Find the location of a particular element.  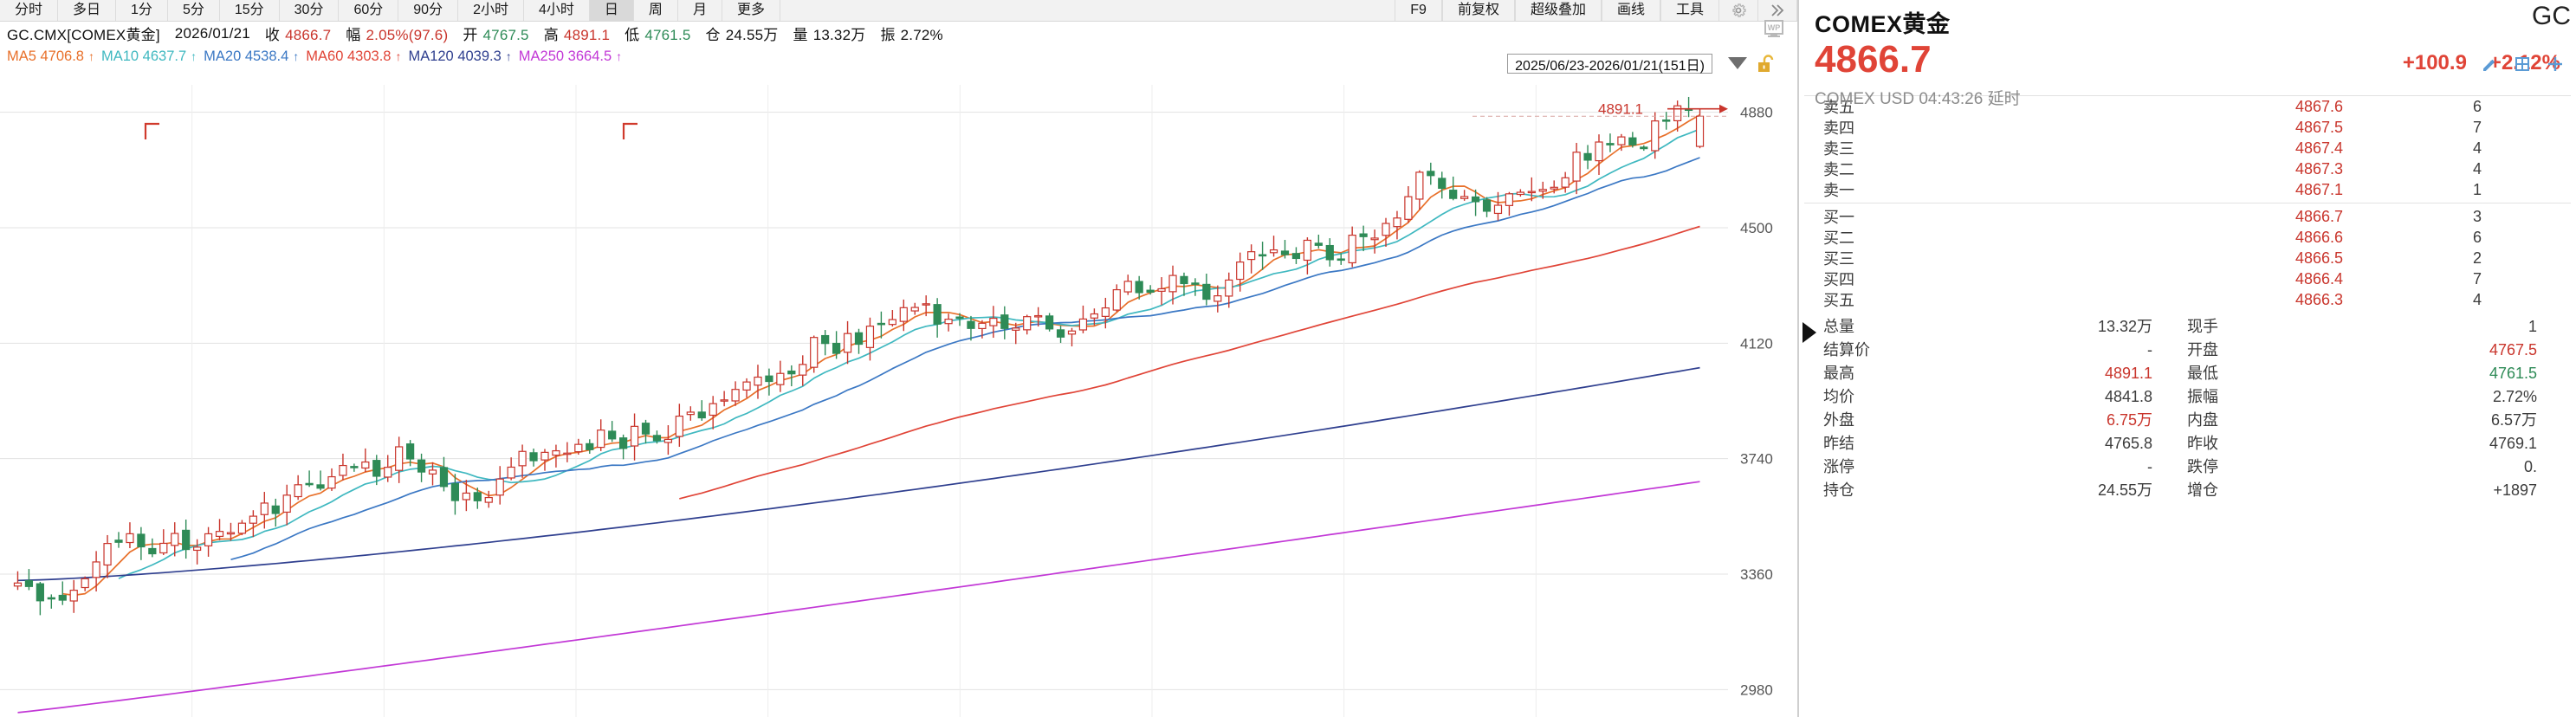

svg-text: 2980 is located at coordinates (1756, 689).